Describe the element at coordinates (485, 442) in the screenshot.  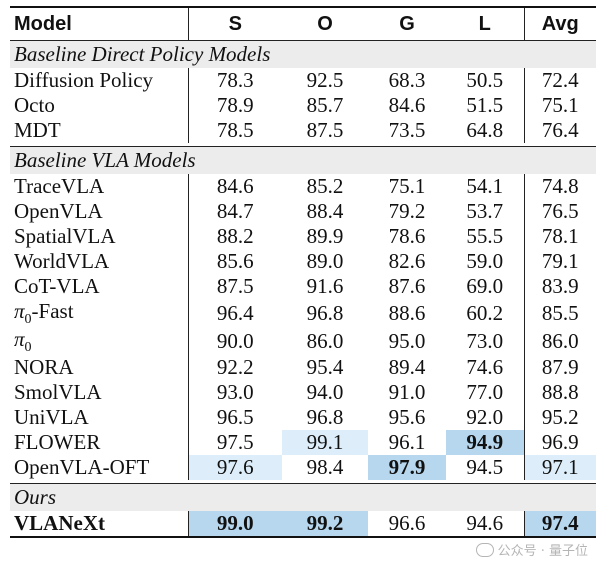
I see `score-l: 94.9` at that location.